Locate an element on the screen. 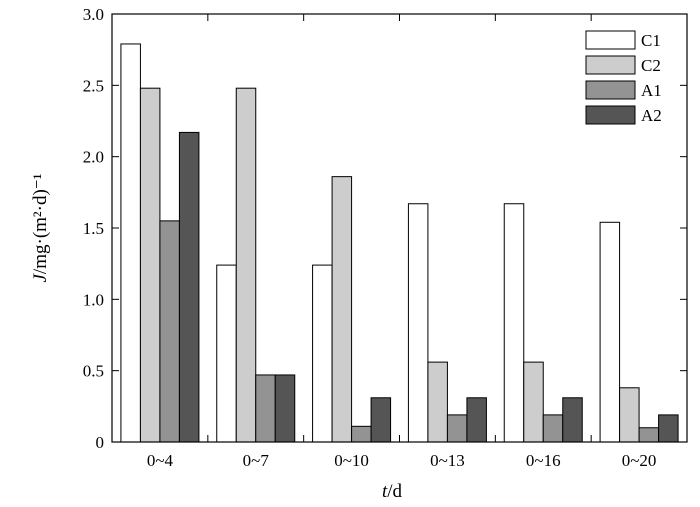 Image resolution: width=700 pixels, height=507 pixels. legend-swatch-a2 is located at coordinates (610, 115).